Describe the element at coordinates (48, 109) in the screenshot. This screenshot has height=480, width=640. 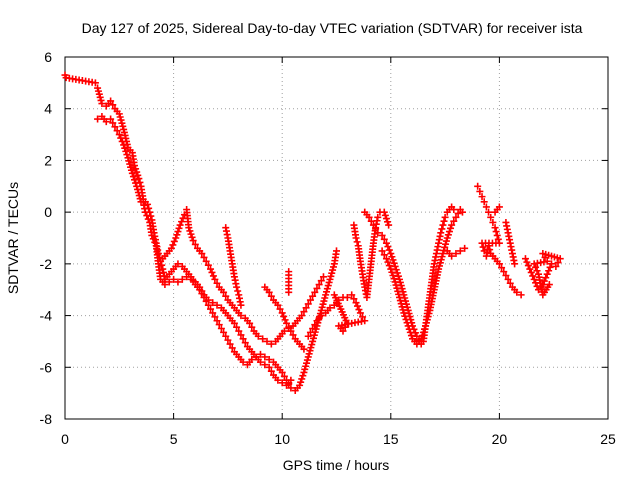
I see `y-tick-label: 4` at that location.